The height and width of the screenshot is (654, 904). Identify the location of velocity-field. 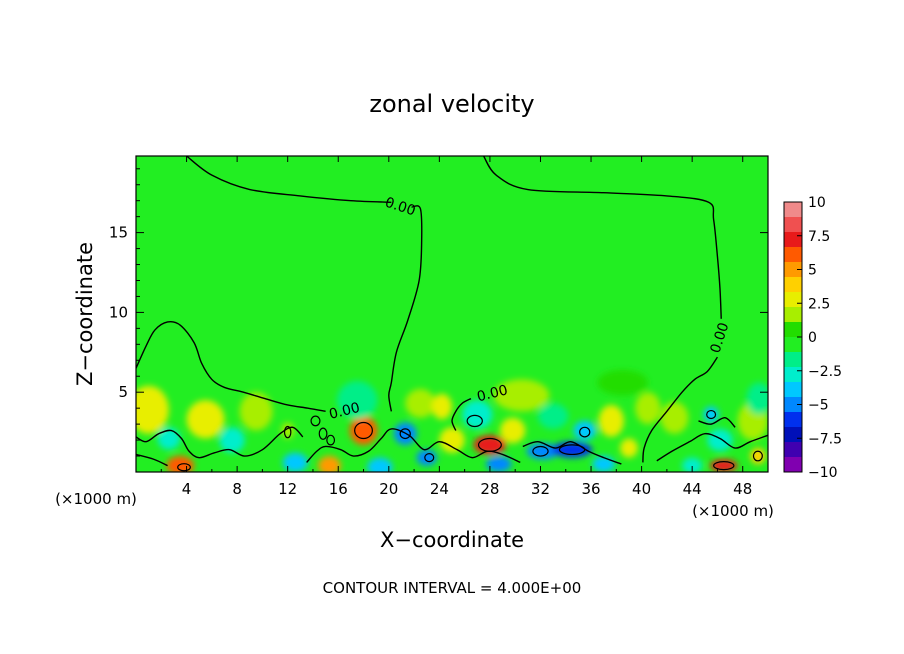
(452, 420).